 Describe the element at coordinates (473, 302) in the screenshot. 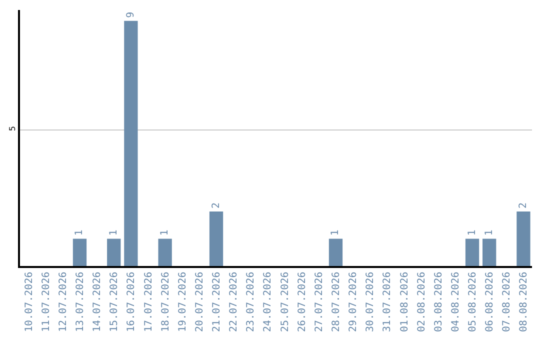

I see `x-tick-label: 05.08.2026` at that location.